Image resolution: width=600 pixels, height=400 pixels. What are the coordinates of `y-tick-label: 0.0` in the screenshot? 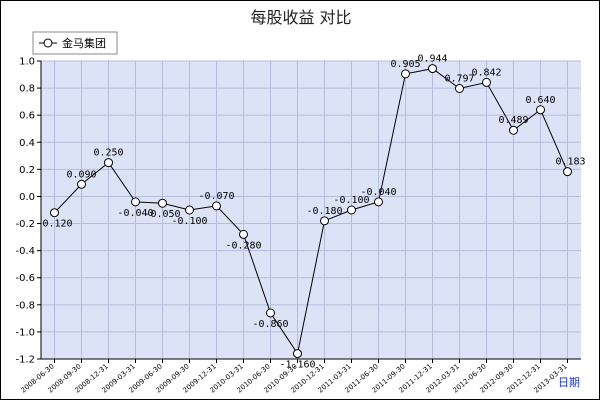 It's located at (27, 197).